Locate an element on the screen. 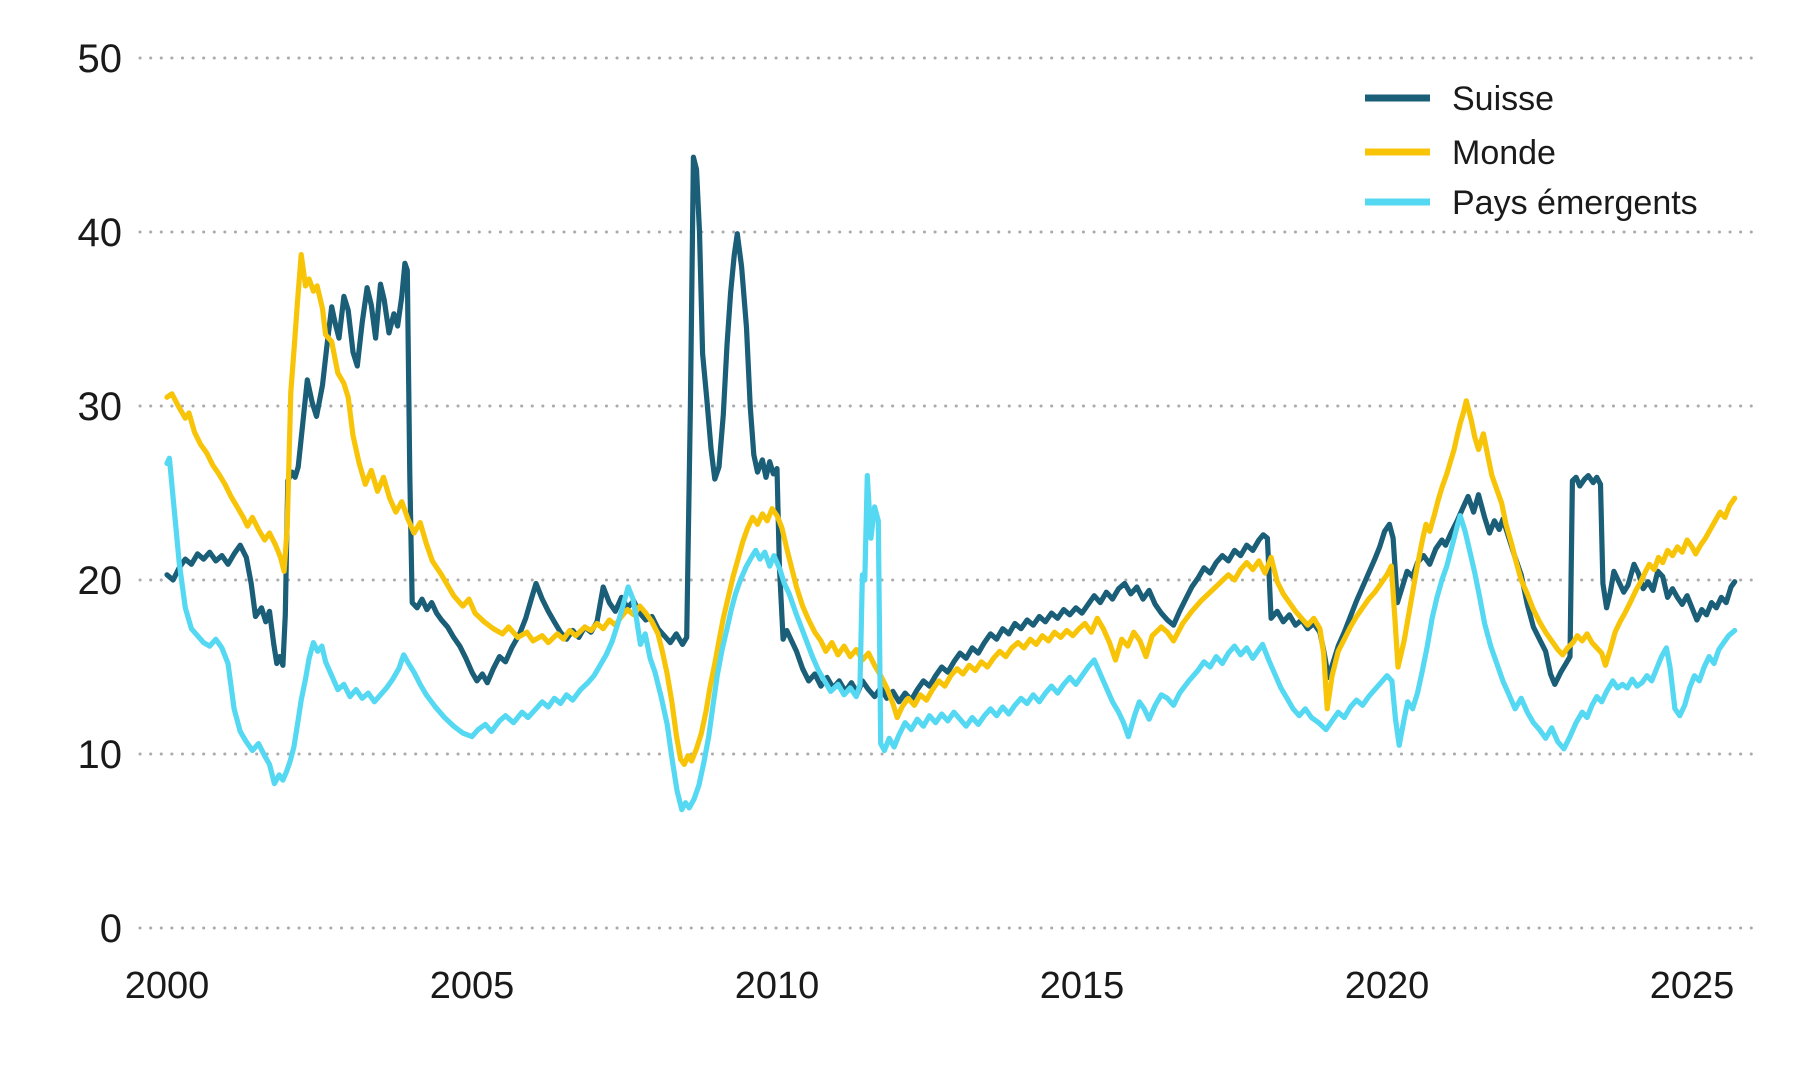  x-axis-labels: 2000 2005 2010 2015 2020 2025 is located at coordinates (930, 986).